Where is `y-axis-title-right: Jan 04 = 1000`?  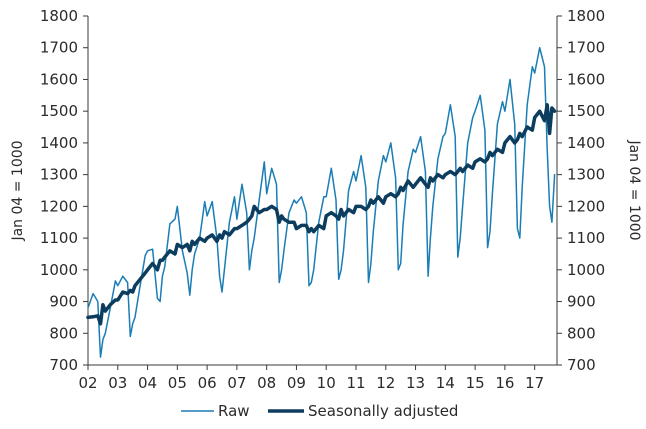 y-axis-title-right: Jan 04 = 1000 is located at coordinates (634, 189).